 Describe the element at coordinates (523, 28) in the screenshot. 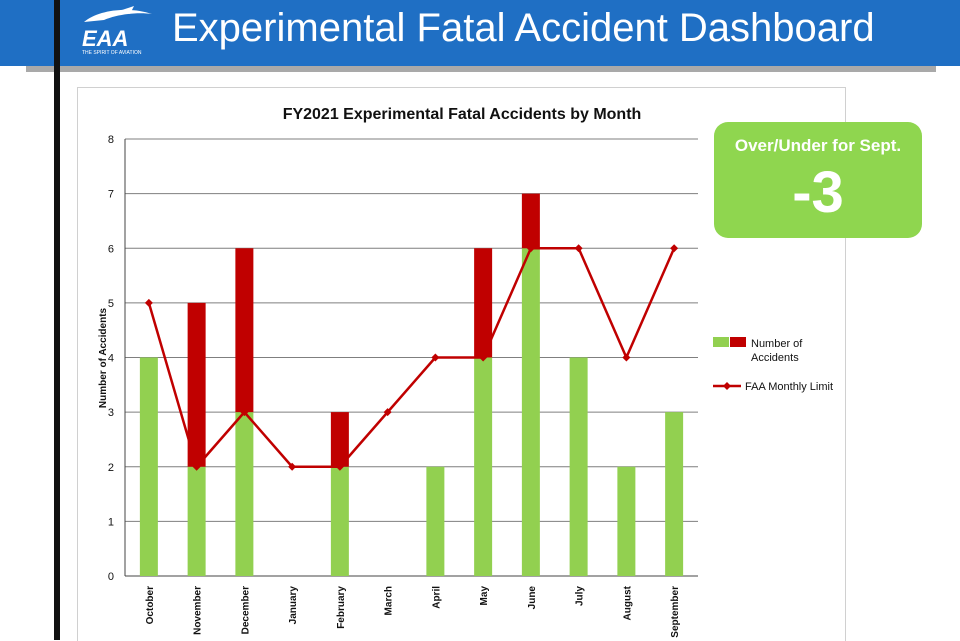

I see `page-title: Experimental Fatal Accident Dashboard` at that location.